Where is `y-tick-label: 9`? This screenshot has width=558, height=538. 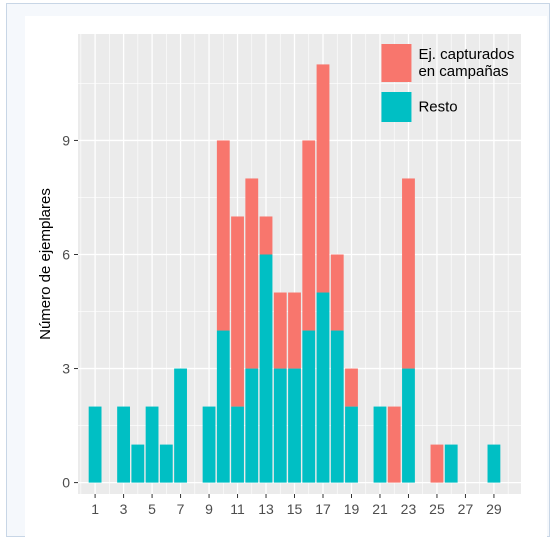
y-tick-label: 9 is located at coordinates (66, 140).